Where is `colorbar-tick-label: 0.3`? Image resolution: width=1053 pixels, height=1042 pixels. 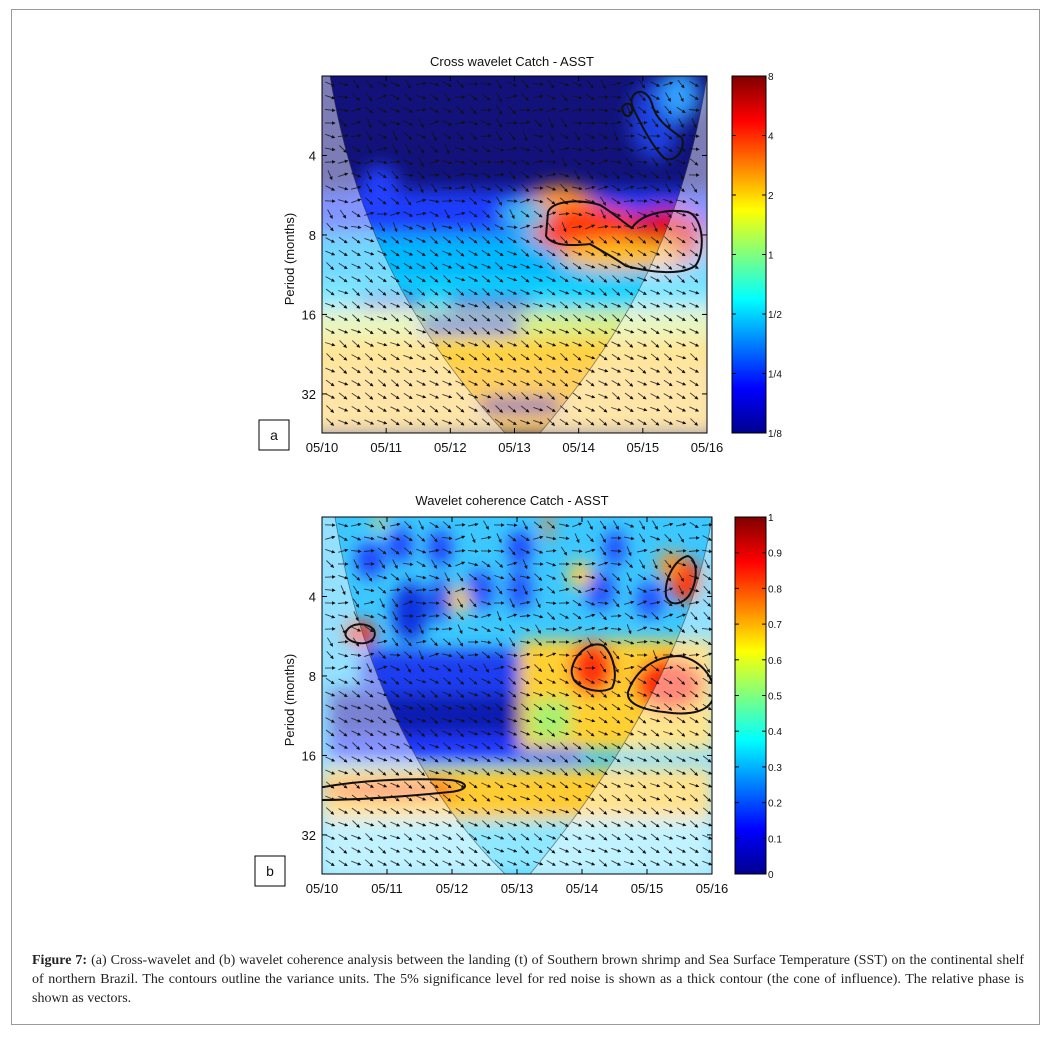 colorbar-tick-label: 0.3 is located at coordinates (775, 768).